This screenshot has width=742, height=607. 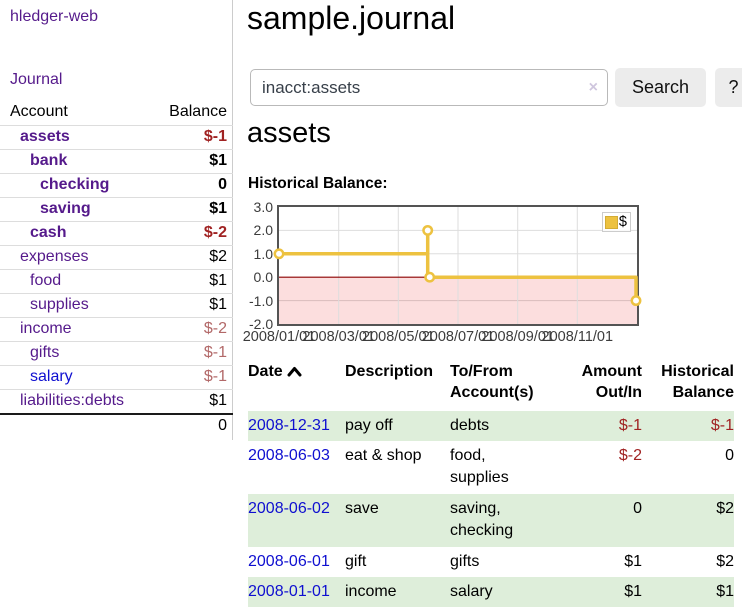 What do you see at coordinates (263, 253) in the screenshot?
I see `y-tick-label: 1.0` at bounding box center [263, 253].